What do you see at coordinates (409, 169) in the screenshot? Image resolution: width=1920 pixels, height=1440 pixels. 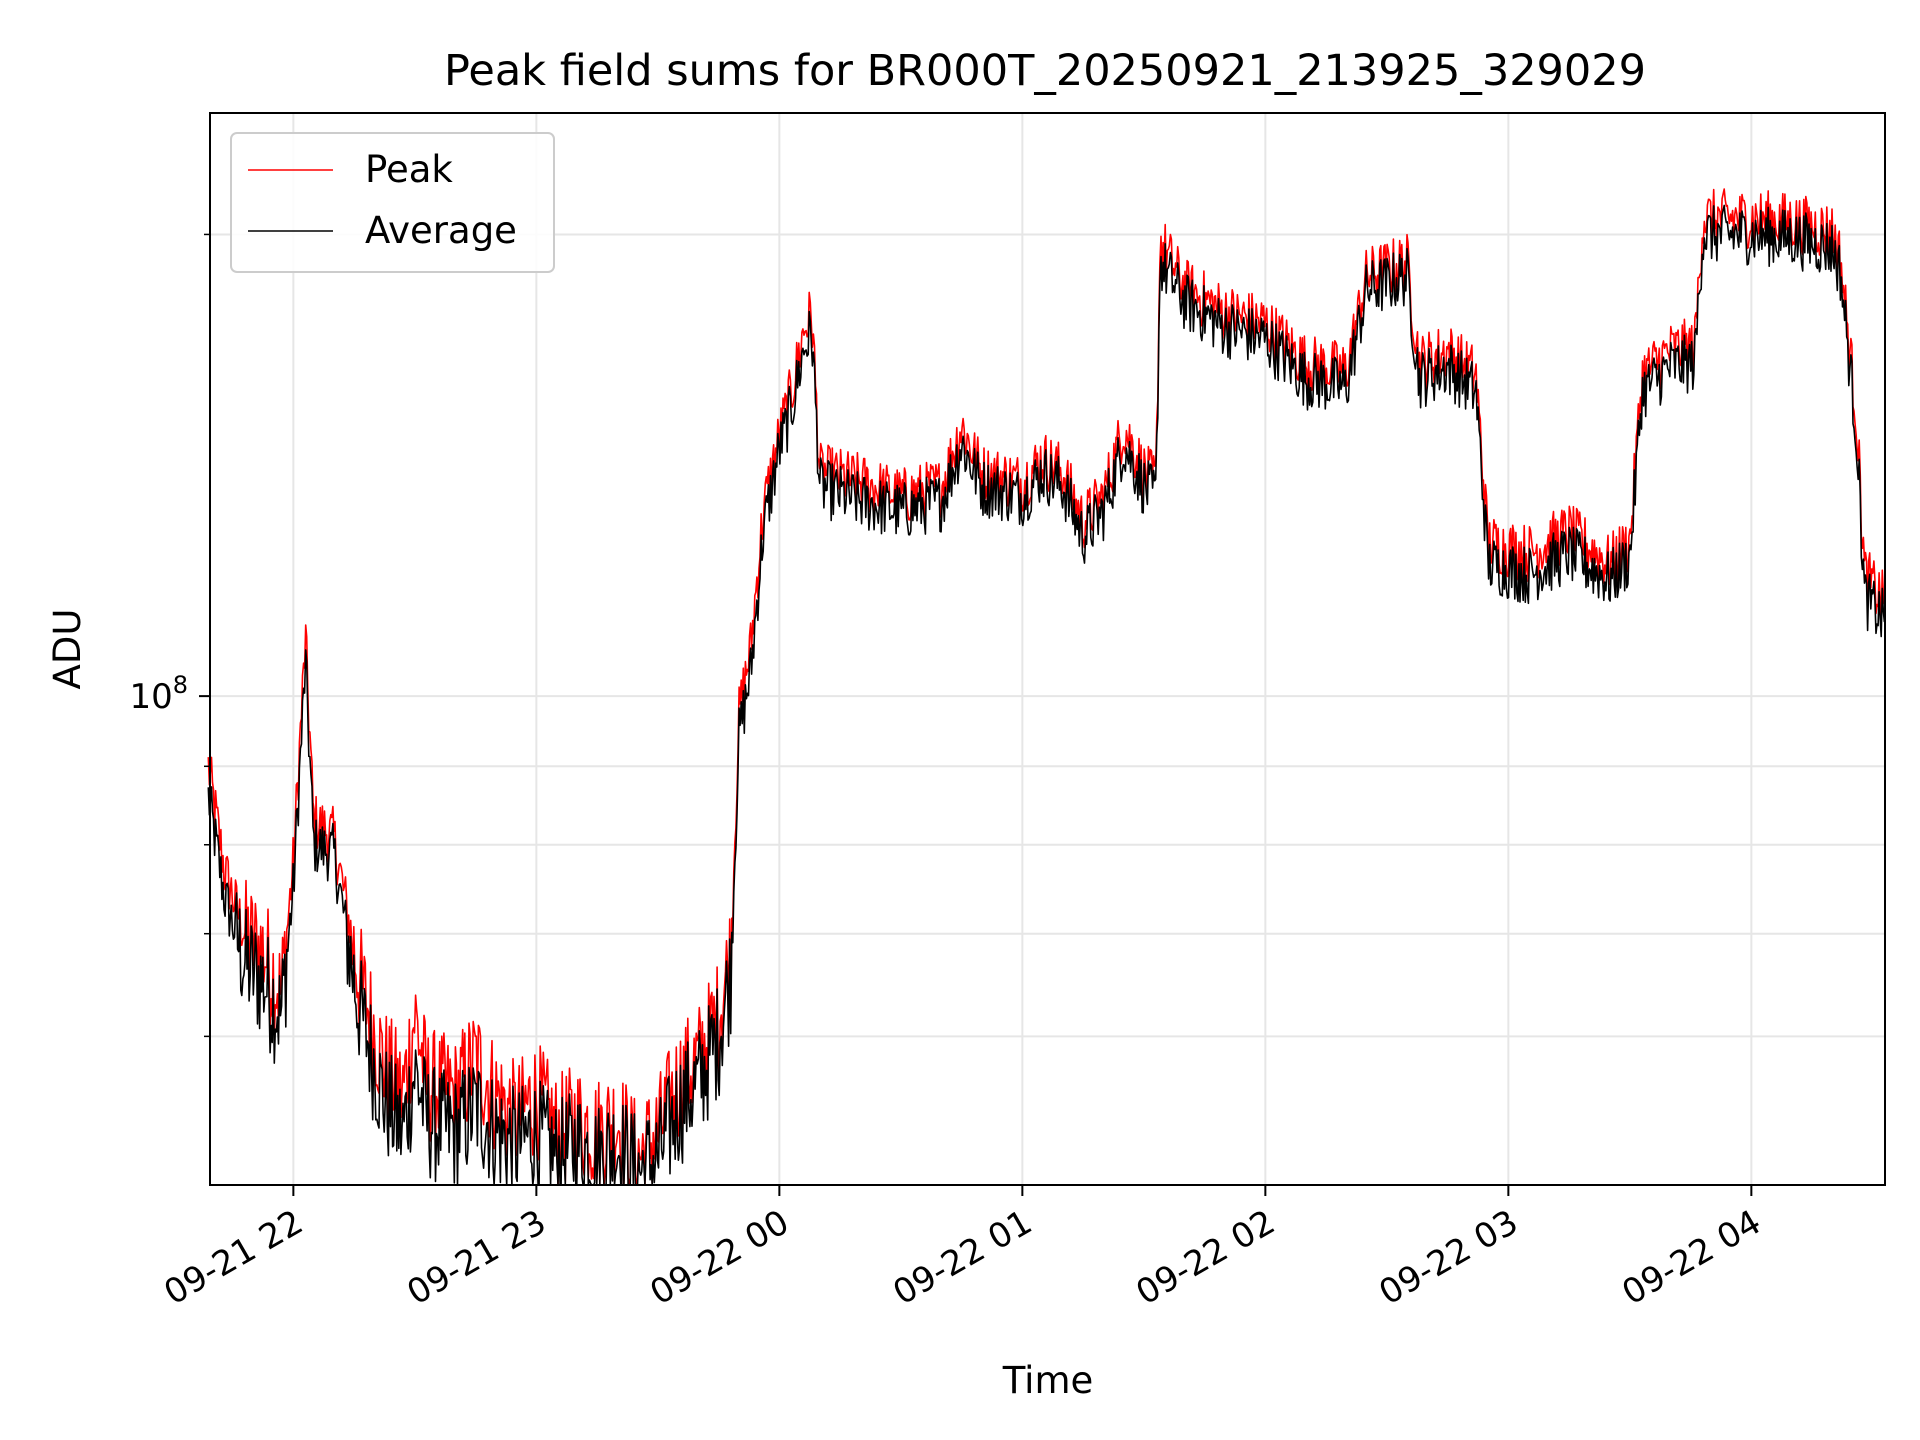 I see `legend-label-peak: Peak` at bounding box center [409, 169].